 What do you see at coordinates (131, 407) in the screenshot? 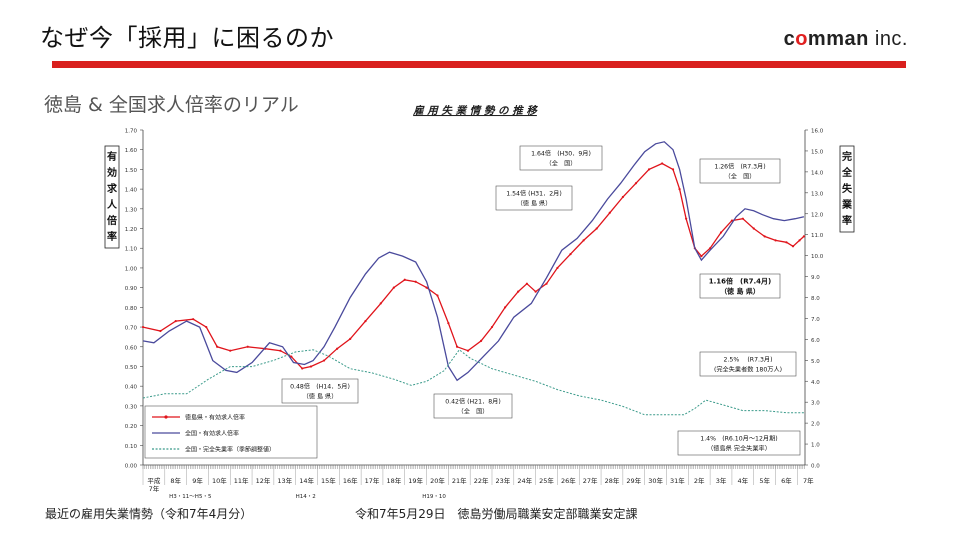
I see `left-tick-label: 0.30` at bounding box center [131, 407].